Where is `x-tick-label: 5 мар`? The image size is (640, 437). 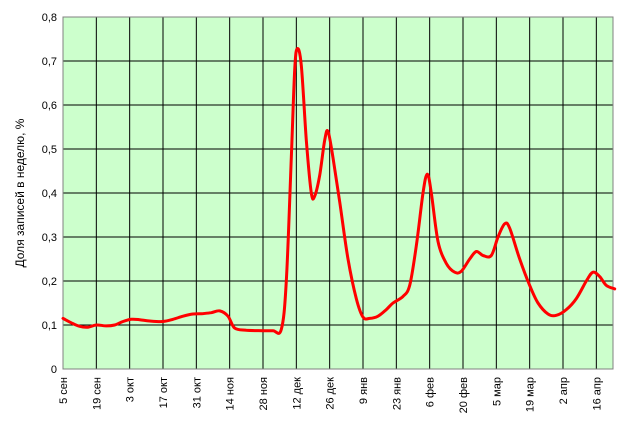 x-tick-label: 5 мар is located at coordinates (497, 391).